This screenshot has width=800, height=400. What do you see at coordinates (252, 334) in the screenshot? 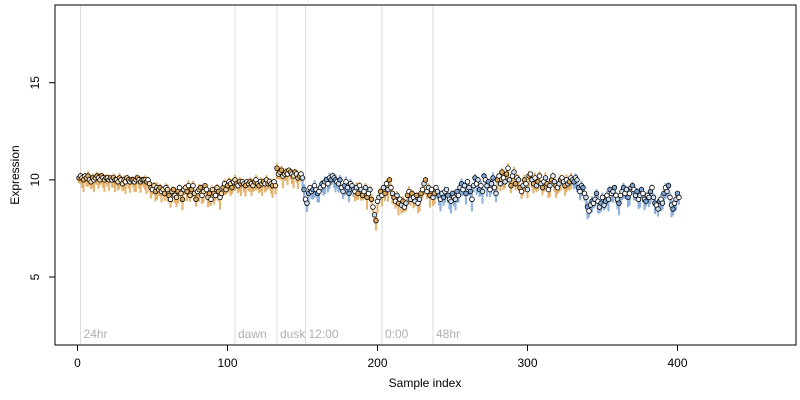
I see `marker-label: dawn` at bounding box center [252, 334].